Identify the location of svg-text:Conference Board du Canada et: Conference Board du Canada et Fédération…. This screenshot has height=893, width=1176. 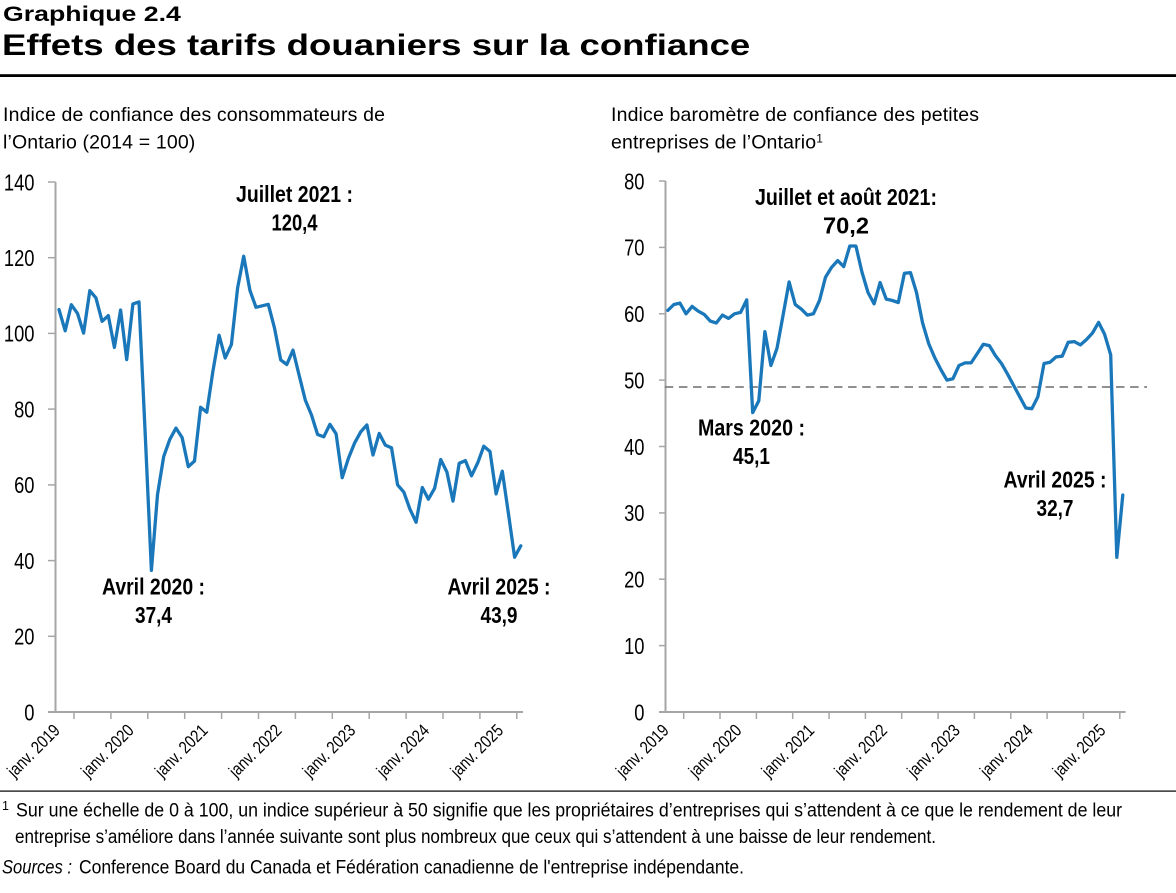
(411, 868).